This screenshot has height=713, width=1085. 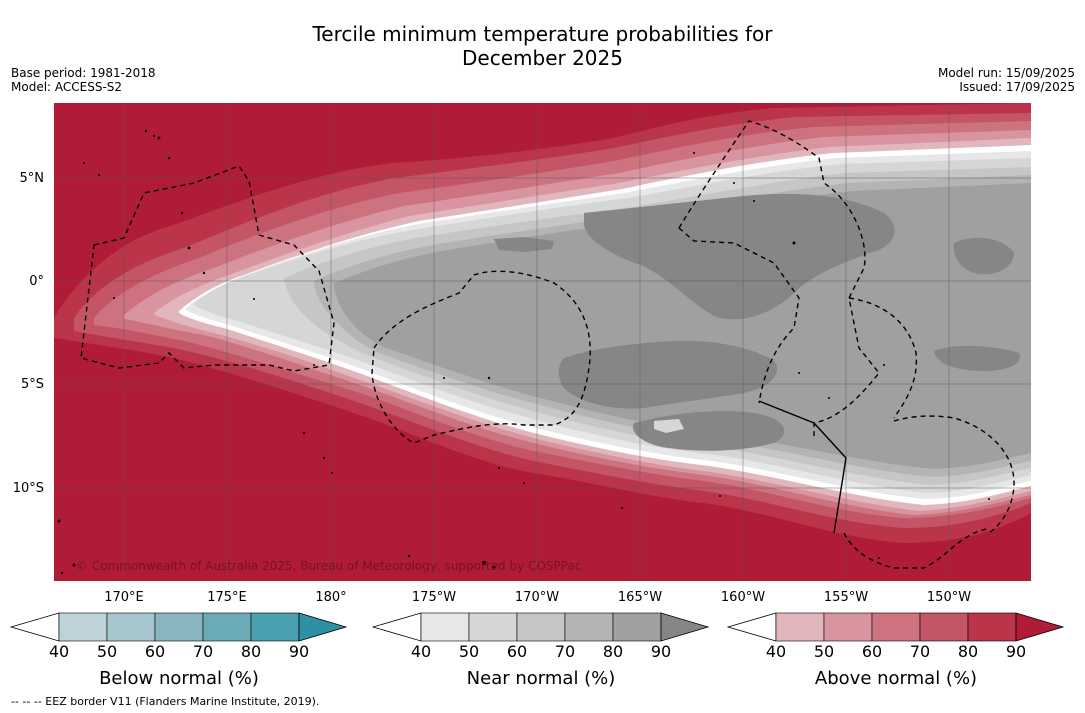 I want to click on meta-right: Model run: 15/09/2025 Issued: 17/09/2025, so click(x=1006, y=80).